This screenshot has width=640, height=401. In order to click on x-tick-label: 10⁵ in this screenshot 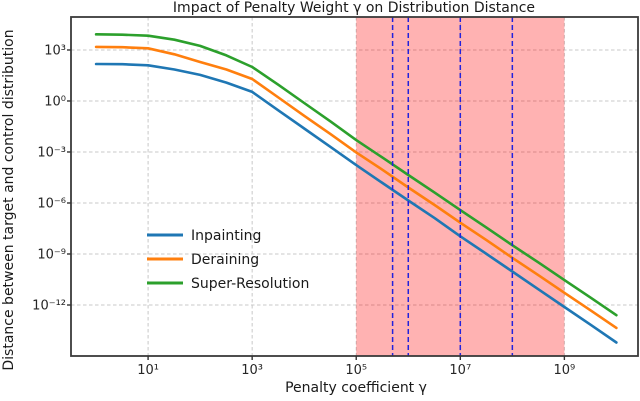, I will do `click(356, 370)`.